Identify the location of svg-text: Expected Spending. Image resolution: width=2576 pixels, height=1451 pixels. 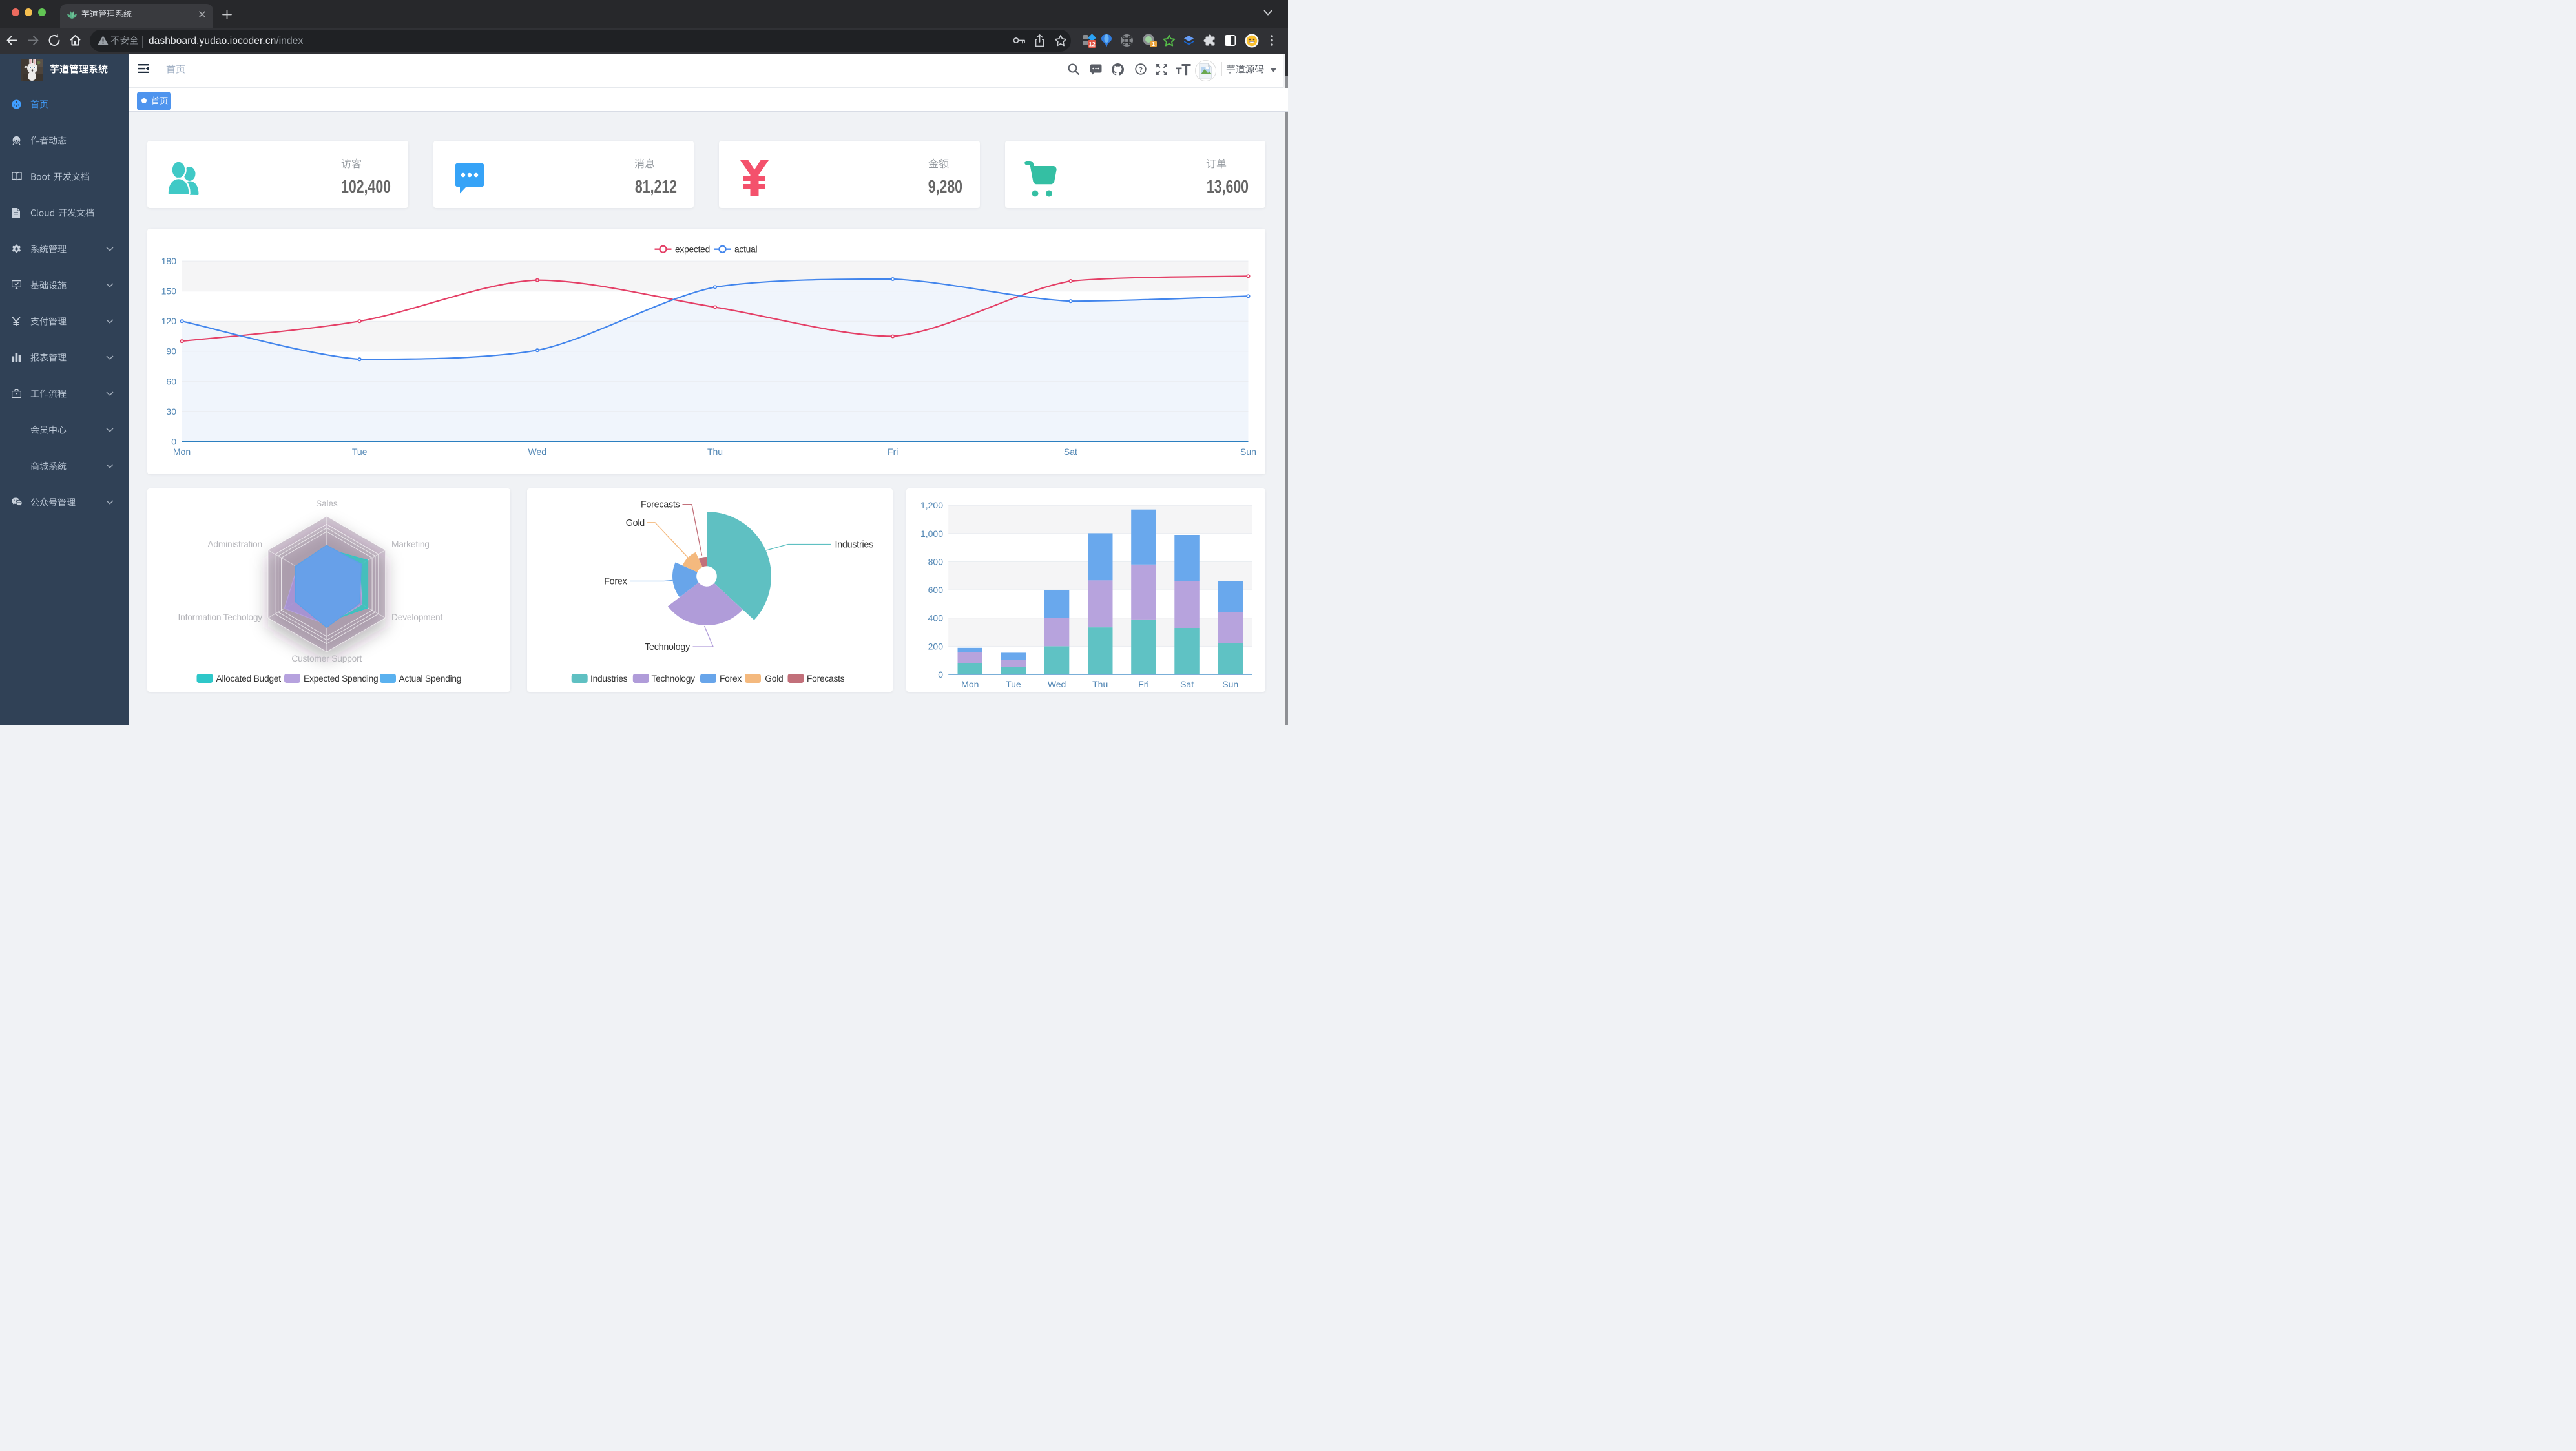
(341, 679).